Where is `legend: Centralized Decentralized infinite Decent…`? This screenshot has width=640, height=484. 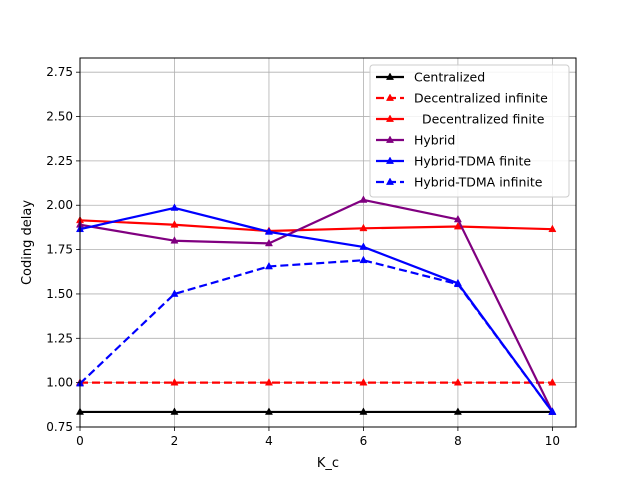 legend: Centralized Decentralized infinite Decent… is located at coordinates (469, 131).